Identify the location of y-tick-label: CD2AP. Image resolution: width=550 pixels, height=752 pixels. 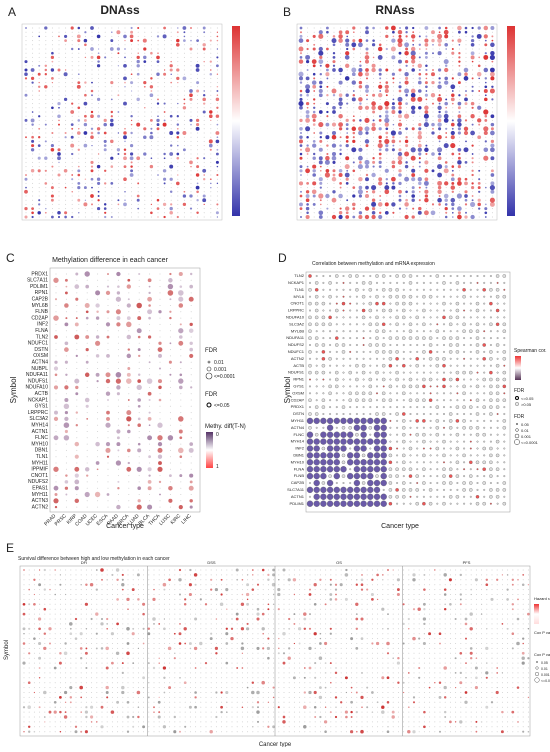
(298, 399).